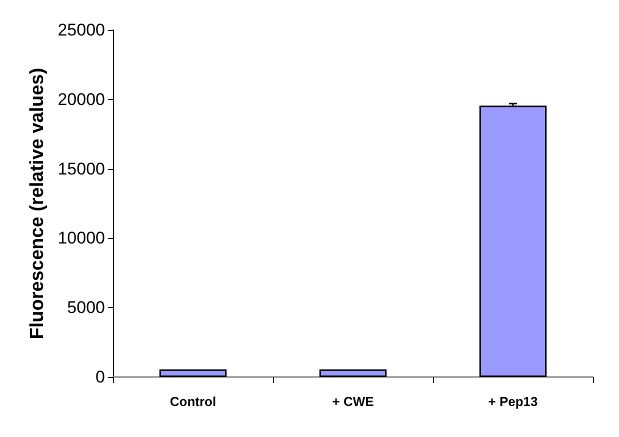 The height and width of the screenshot is (437, 619). Describe the element at coordinates (353, 401) in the screenshot. I see `x-tick-label: + CWE` at that location.